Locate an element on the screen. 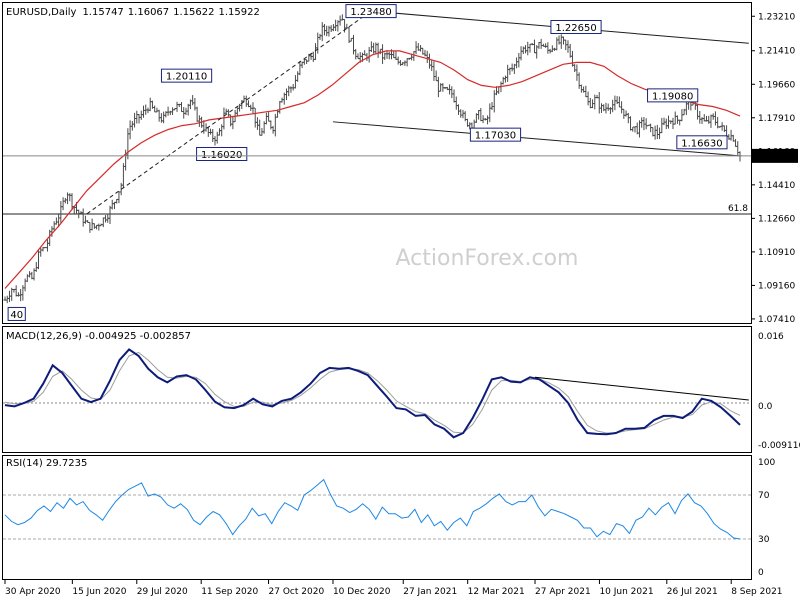  price-annotation: 1.23480 is located at coordinates (371, 11).